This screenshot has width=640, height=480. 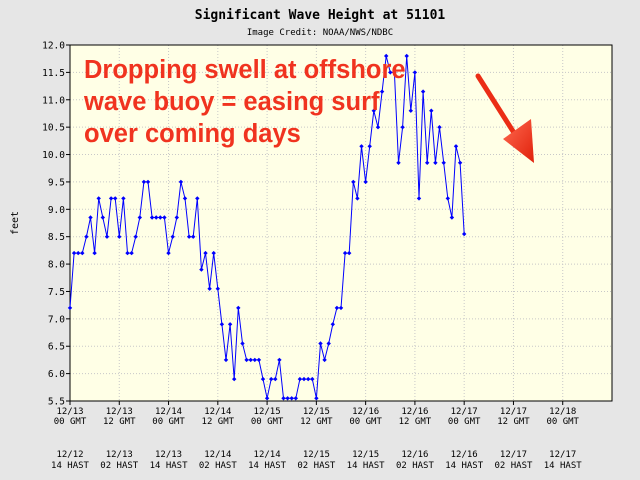 I want to click on y-tick-label: 6.5, so click(x=56, y=347).